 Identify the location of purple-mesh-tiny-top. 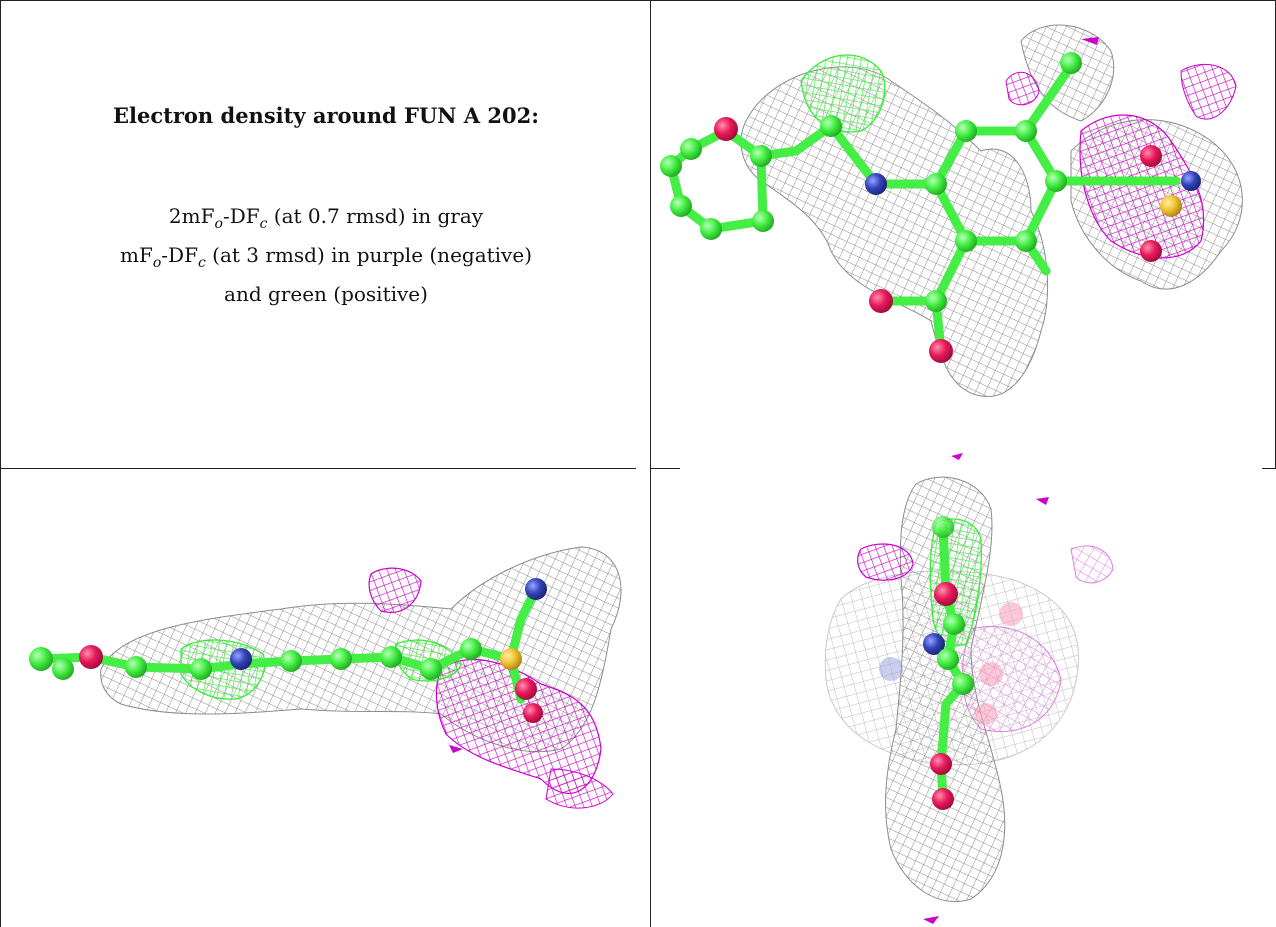
(1042, 501).